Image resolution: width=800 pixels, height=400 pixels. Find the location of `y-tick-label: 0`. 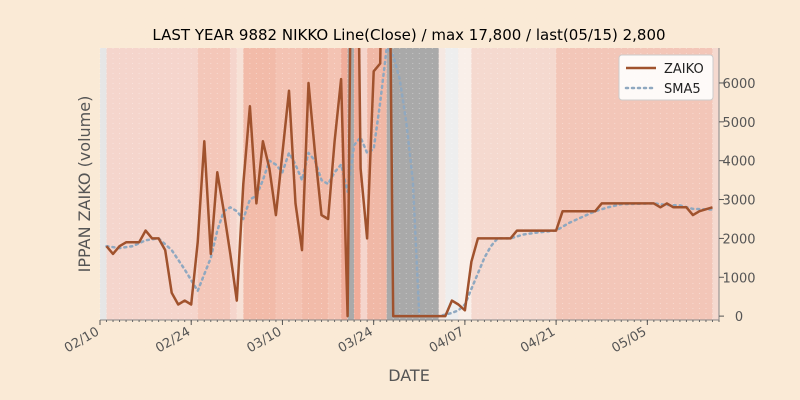

y-tick-label: 0 is located at coordinates (739, 317).